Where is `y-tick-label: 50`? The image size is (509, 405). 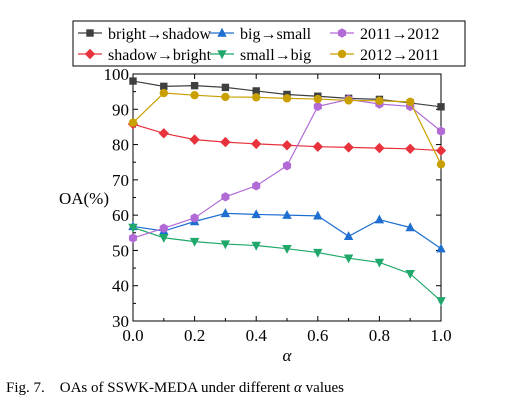
y-tick-label: 50 is located at coordinates (120, 250).